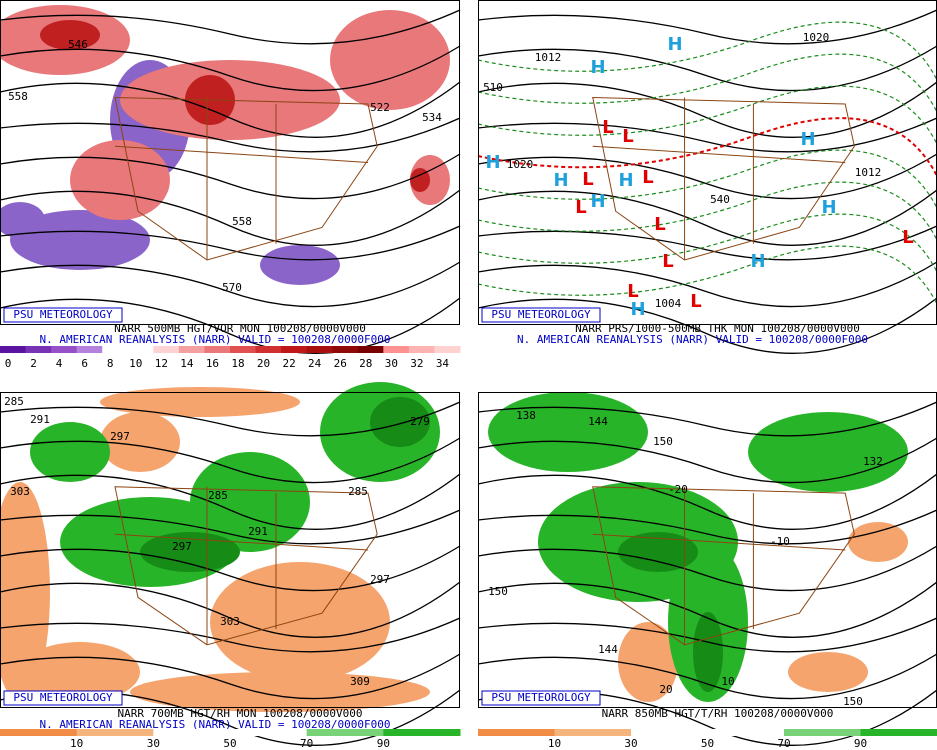  What do you see at coordinates (443, 363) in the screenshot?
I see `colorbar-label: 34` at bounding box center [443, 363].